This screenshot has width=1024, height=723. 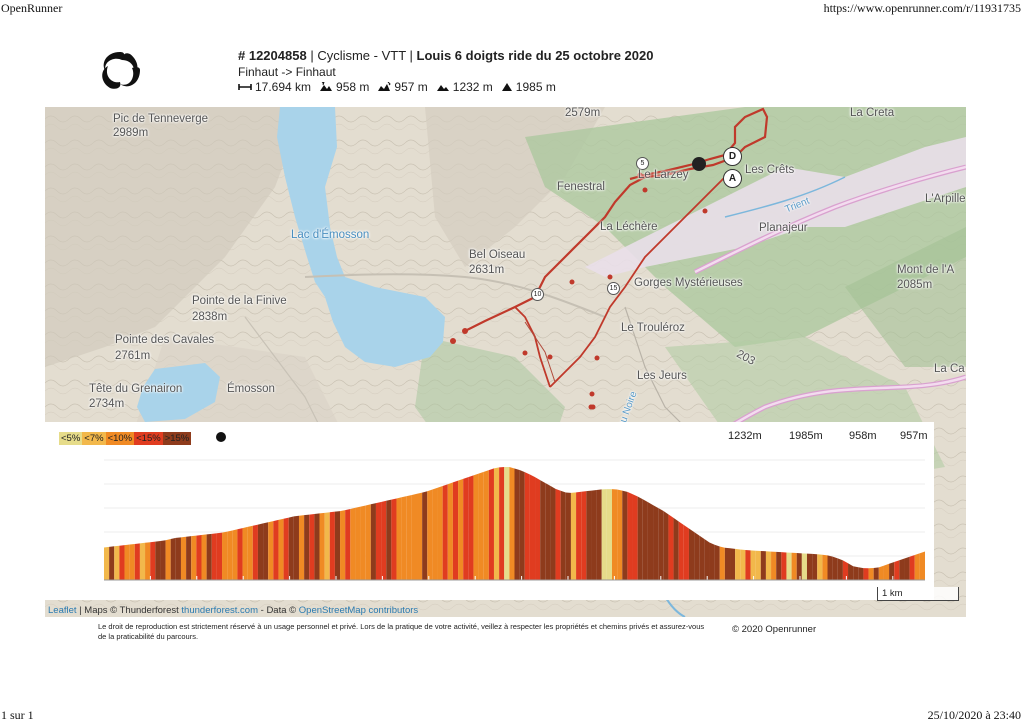 What do you see at coordinates (535, 55) in the screenshot?
I see `route-name: Louis 6 doigts ride du 25 octobre 2020` at bounding box center [535, 55].